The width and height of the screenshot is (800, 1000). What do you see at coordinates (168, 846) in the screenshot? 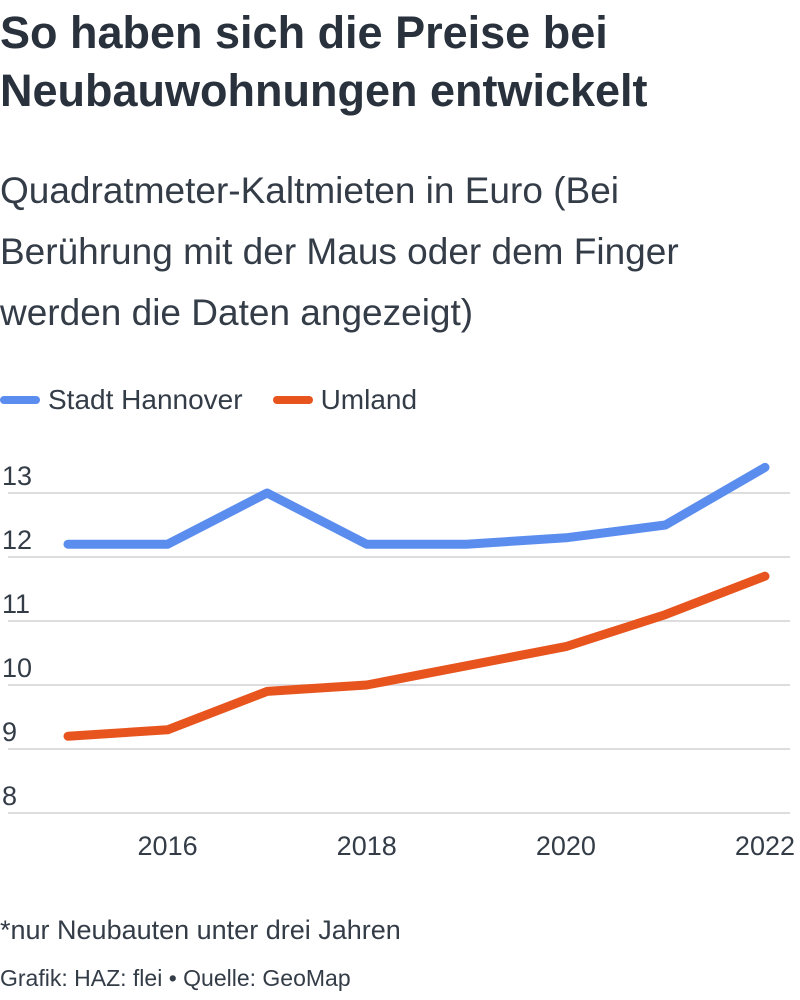
I see `x-tick-label: 2016` at bounding box center [168, 846].